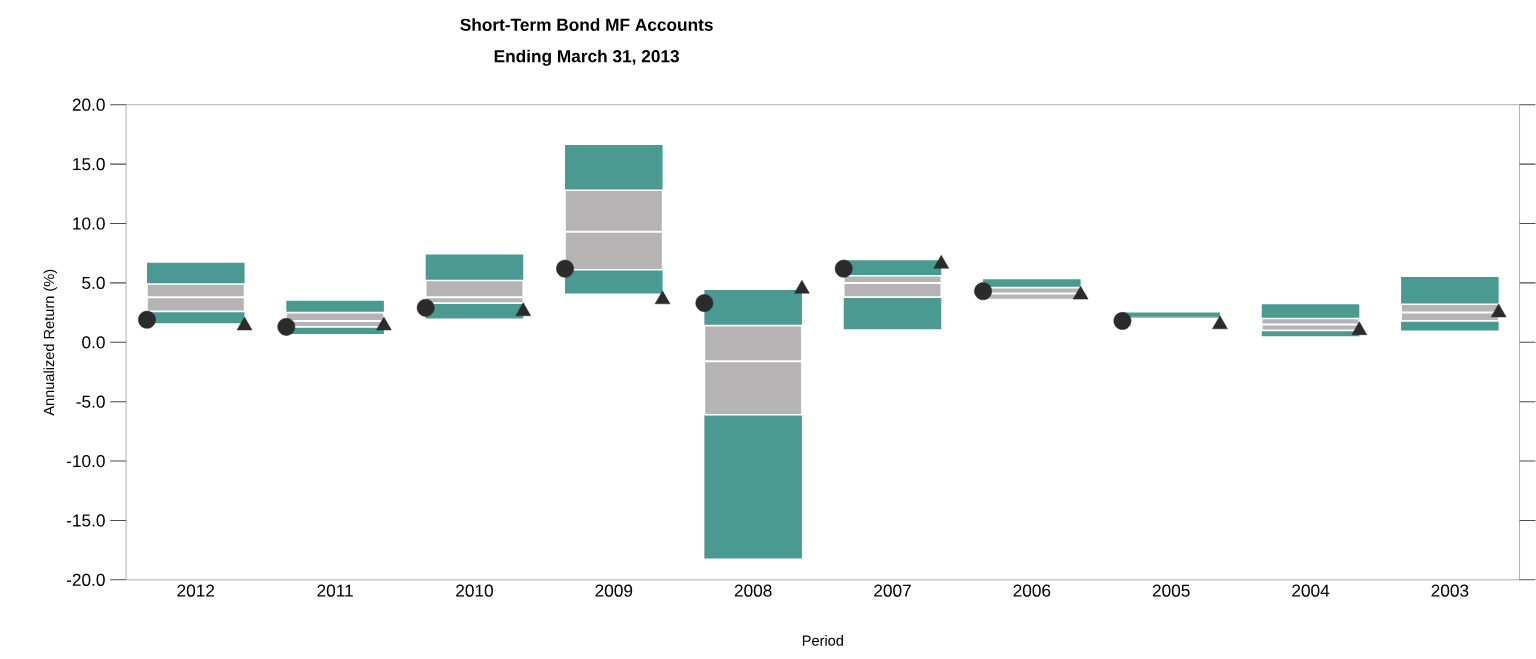  Describe the element at coordinates (89, 223) in the screenshot. I see `y-tick-label: 10.0` at that location.